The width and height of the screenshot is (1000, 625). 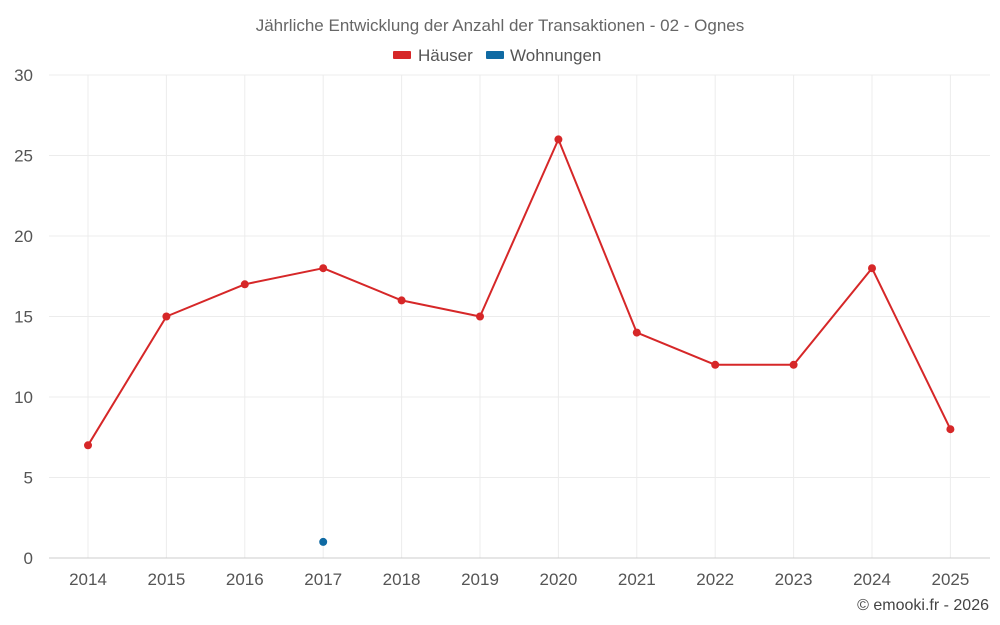 What do you see at coordinates (715, 364) in the screenshot?
I see `point-haeuser-2022` at bounding box center [715, 364].